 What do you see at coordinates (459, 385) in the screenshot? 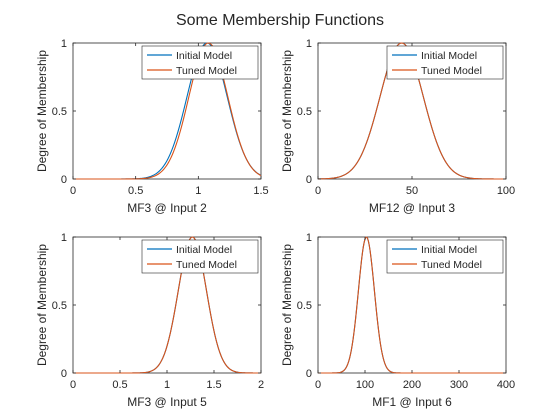
I see `x-tick-label: 300` at bounding box center [459, 385].